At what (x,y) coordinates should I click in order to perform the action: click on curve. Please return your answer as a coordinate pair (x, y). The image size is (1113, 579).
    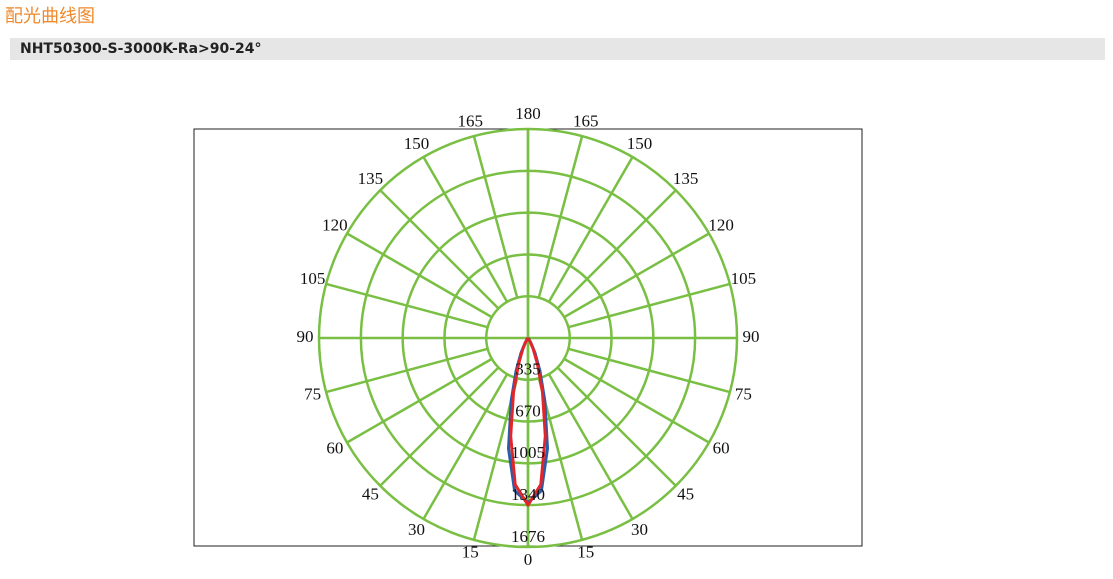
    Looking at the image, I should click on (528, 421).